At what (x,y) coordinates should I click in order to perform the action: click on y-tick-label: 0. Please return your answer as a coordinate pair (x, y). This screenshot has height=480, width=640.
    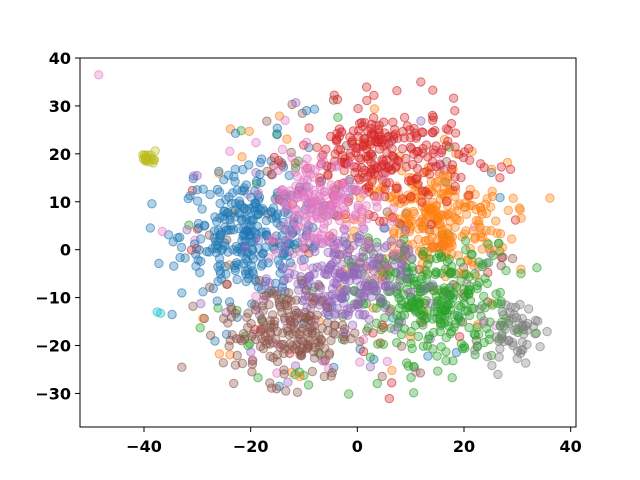
    Looking at the image, I should click on (65, 250).